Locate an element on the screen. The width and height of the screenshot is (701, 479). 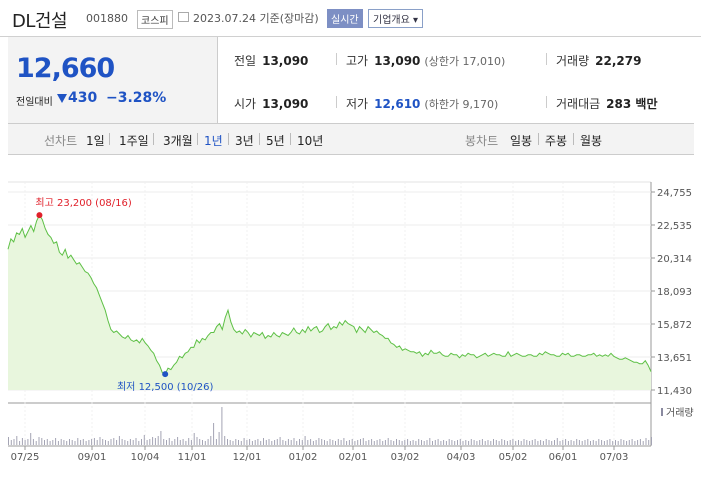
x-tick-label: 04/03 is located at coordinates (461, 457).